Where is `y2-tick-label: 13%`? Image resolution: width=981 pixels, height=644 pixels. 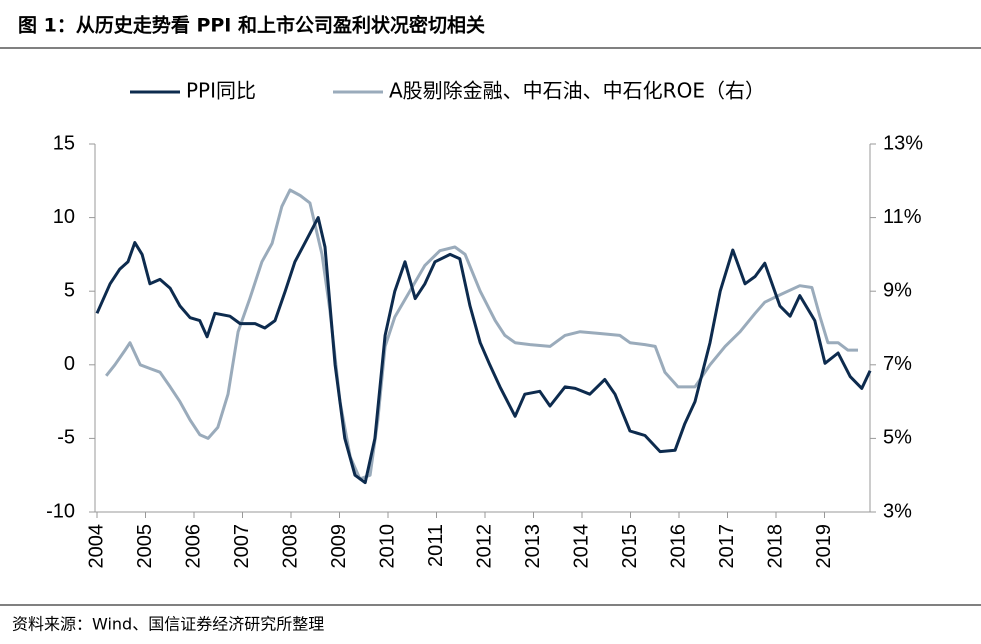 y2-tick-label: 13% is located at coordinates (903, 143).